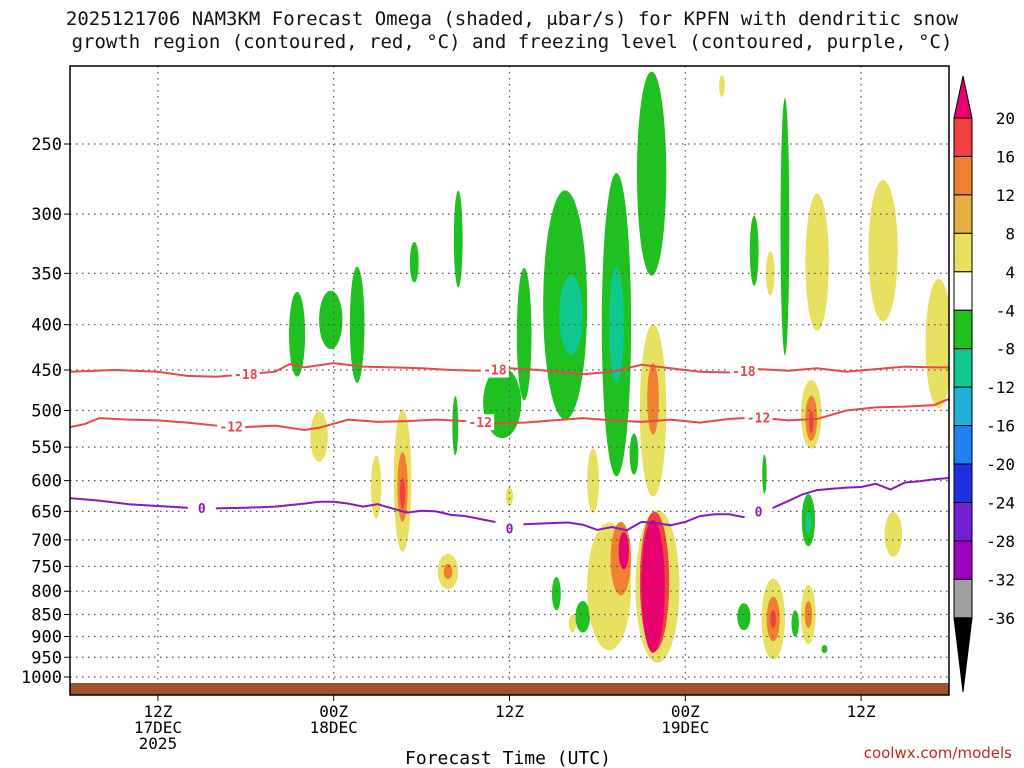 The image size is (1024, 768). I want to click on y-tick-label: 550, so click(46, 448).